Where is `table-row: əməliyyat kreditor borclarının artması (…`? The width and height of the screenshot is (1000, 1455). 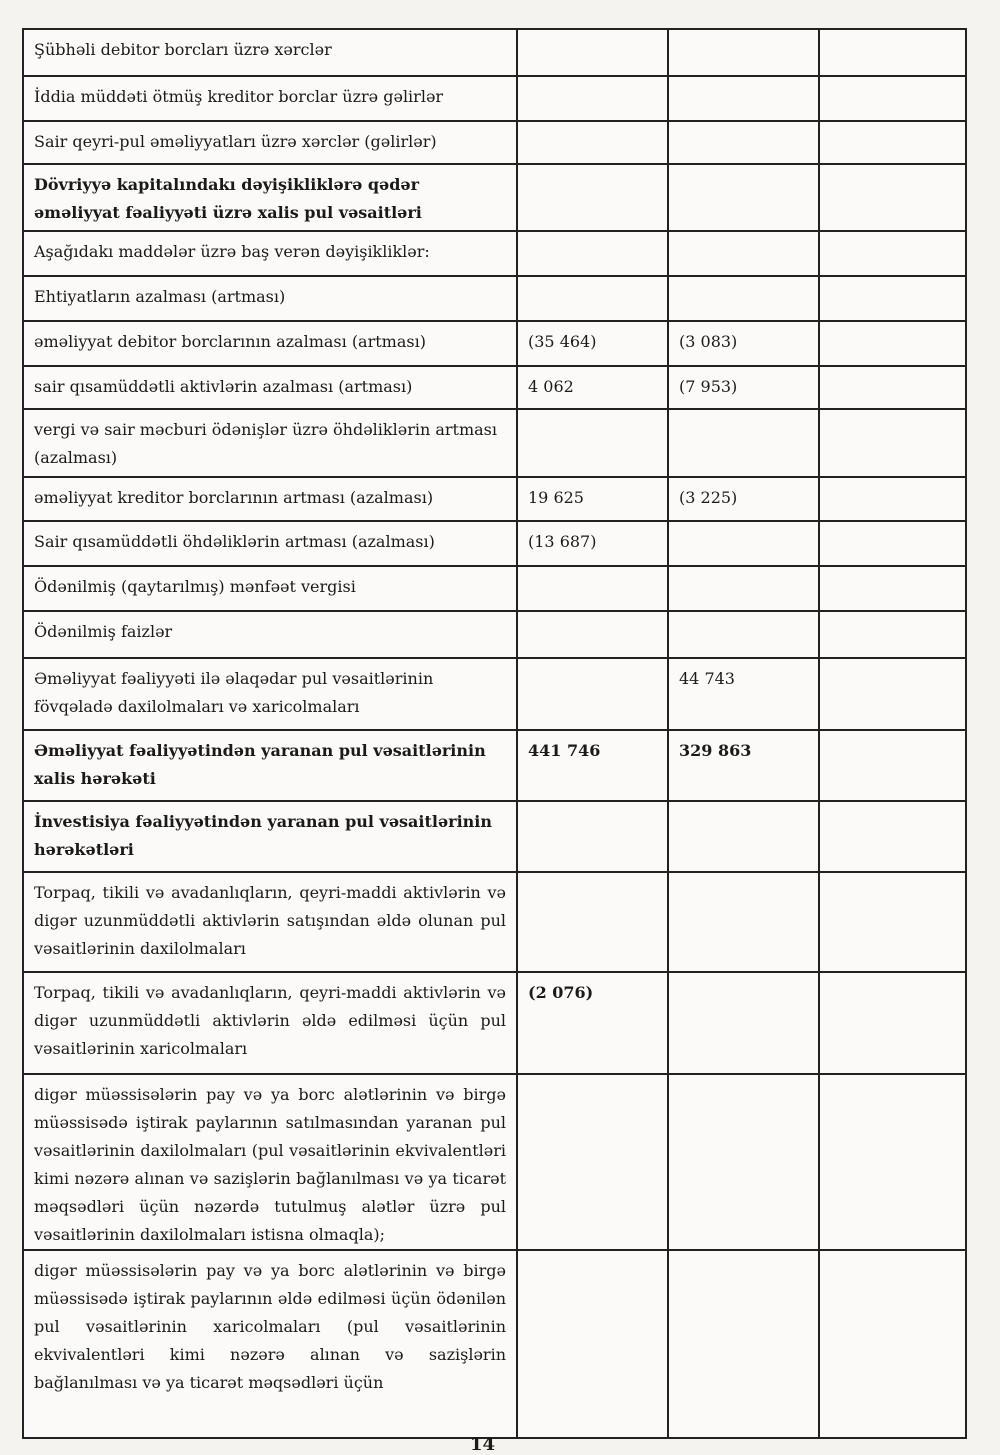 table-row: əməliyyat kreditor borclarının artması (… is located at coordinates (494, 499).